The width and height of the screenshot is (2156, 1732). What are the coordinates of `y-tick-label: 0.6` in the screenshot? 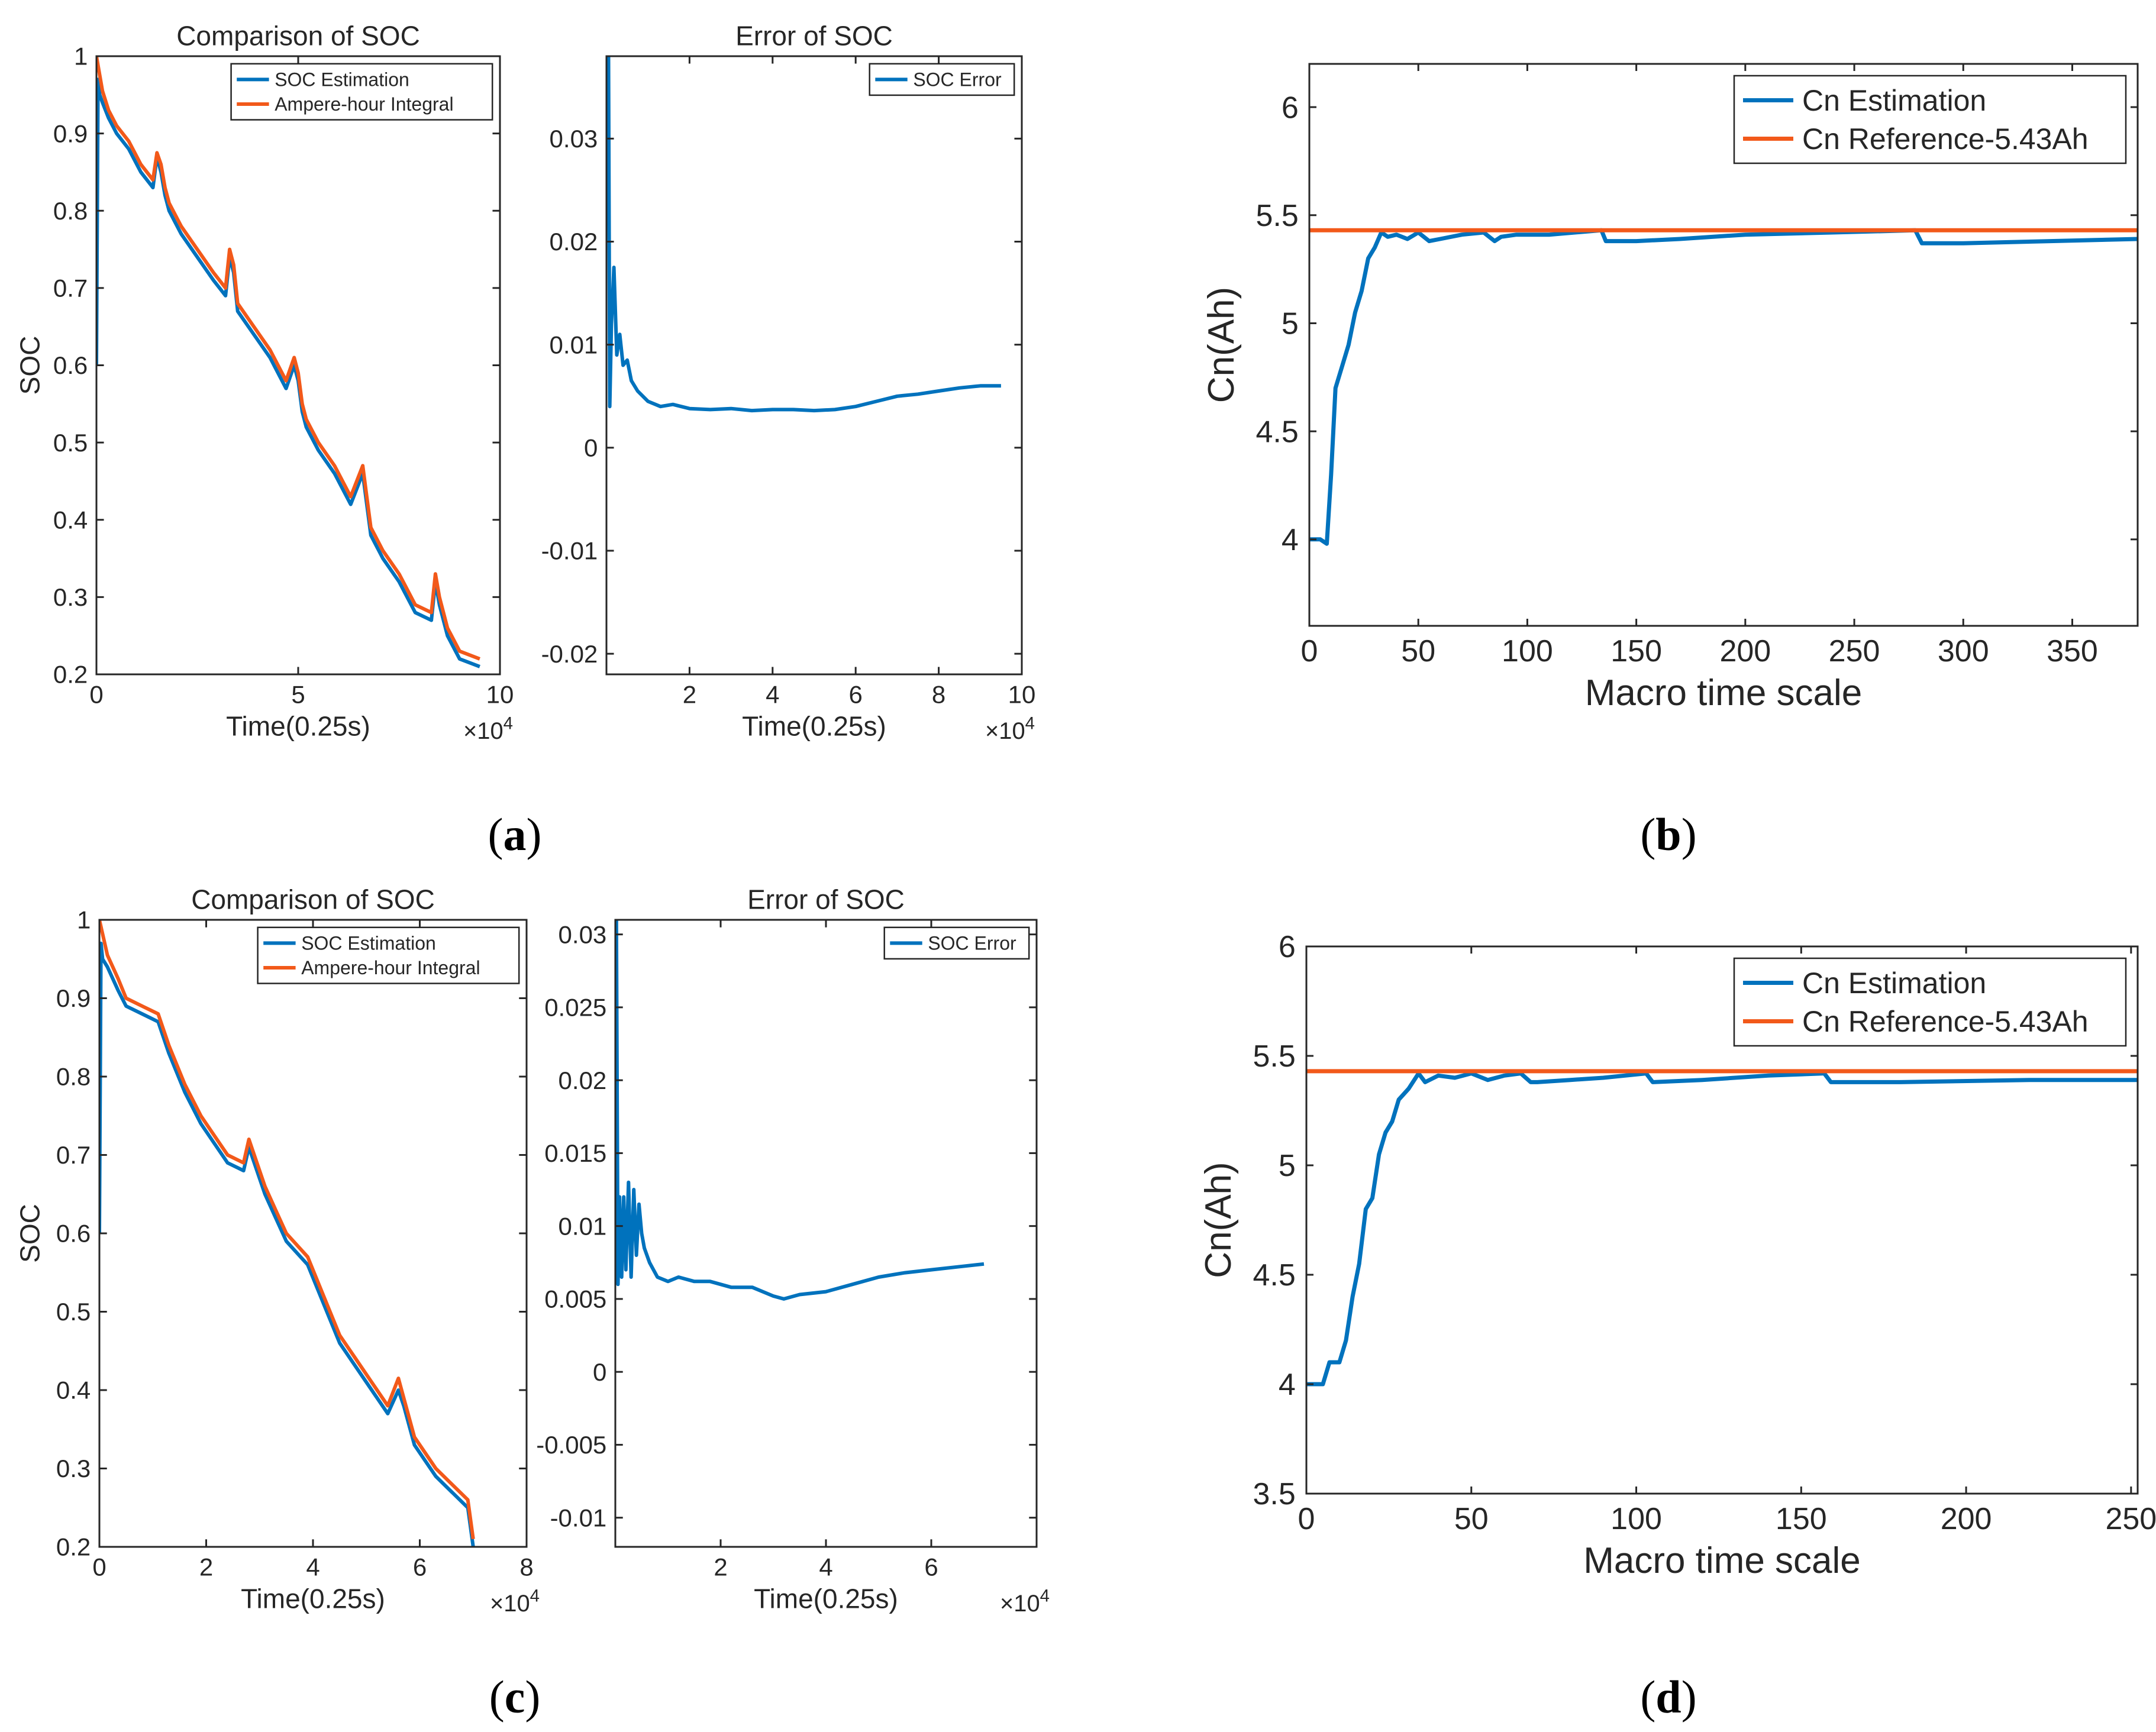 It's located at (73, 1234).